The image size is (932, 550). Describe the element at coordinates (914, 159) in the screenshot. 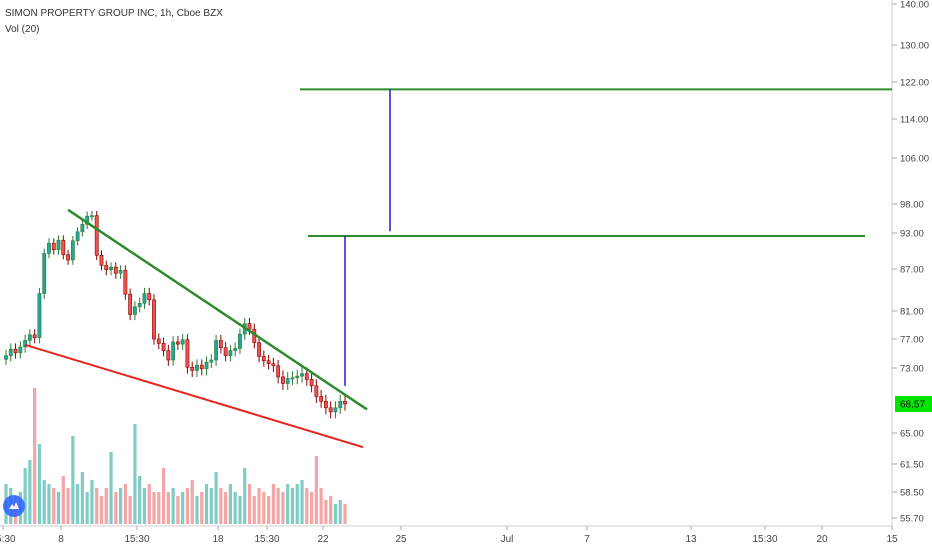

I see `y-tick-label: 106.00` at that location.